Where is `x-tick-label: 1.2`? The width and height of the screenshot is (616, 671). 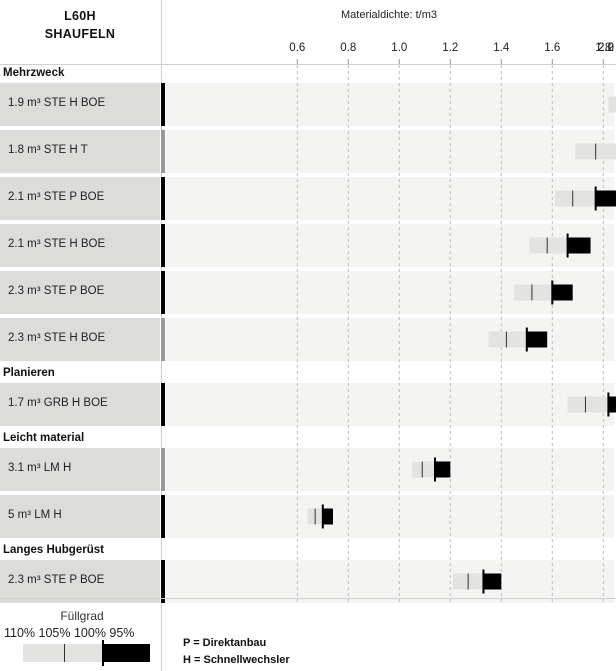 x-tick-label: 1.2 is located at coordinates (450, 48).